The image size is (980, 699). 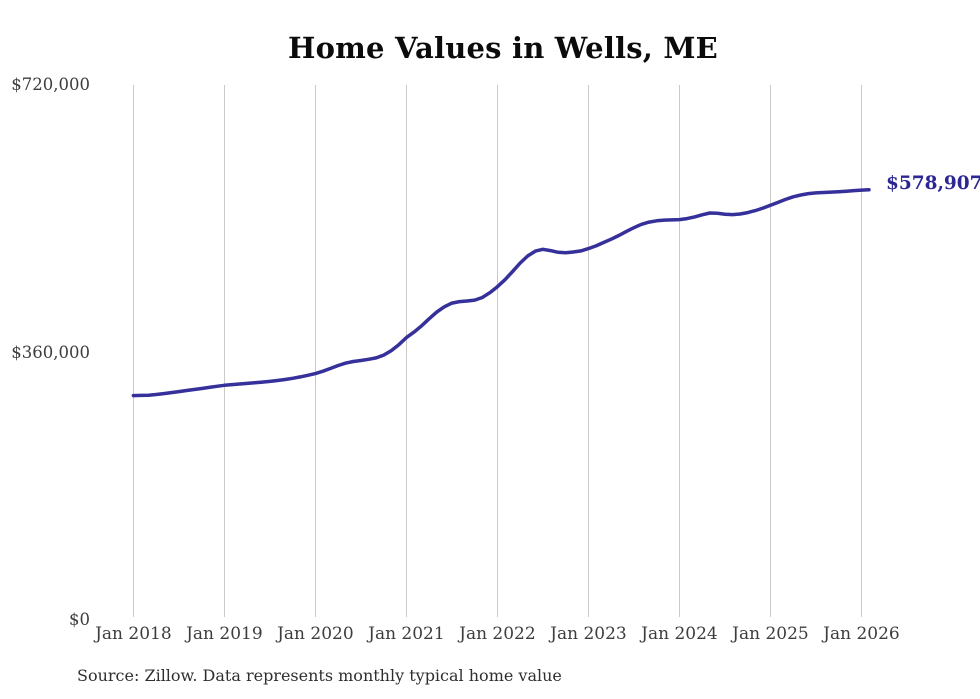 I want to click on x-tick-label: Jan 2020, so click(x=315, y=634).